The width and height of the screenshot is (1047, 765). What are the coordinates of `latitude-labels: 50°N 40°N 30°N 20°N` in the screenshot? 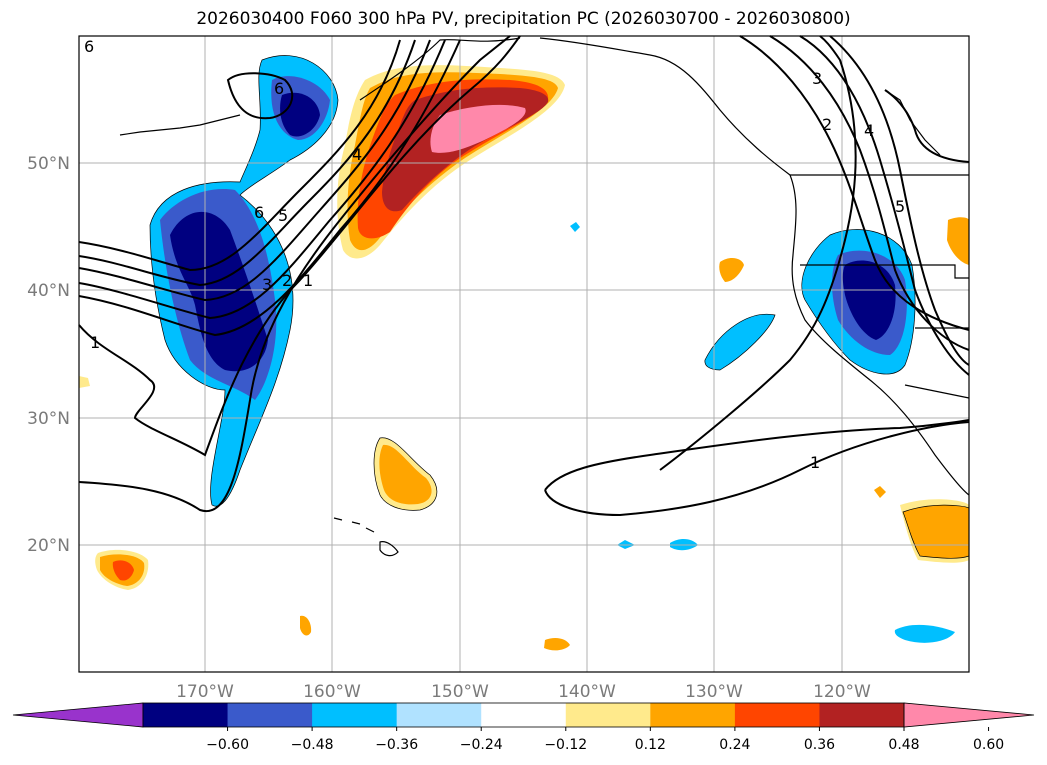 It's located at (48, 355).